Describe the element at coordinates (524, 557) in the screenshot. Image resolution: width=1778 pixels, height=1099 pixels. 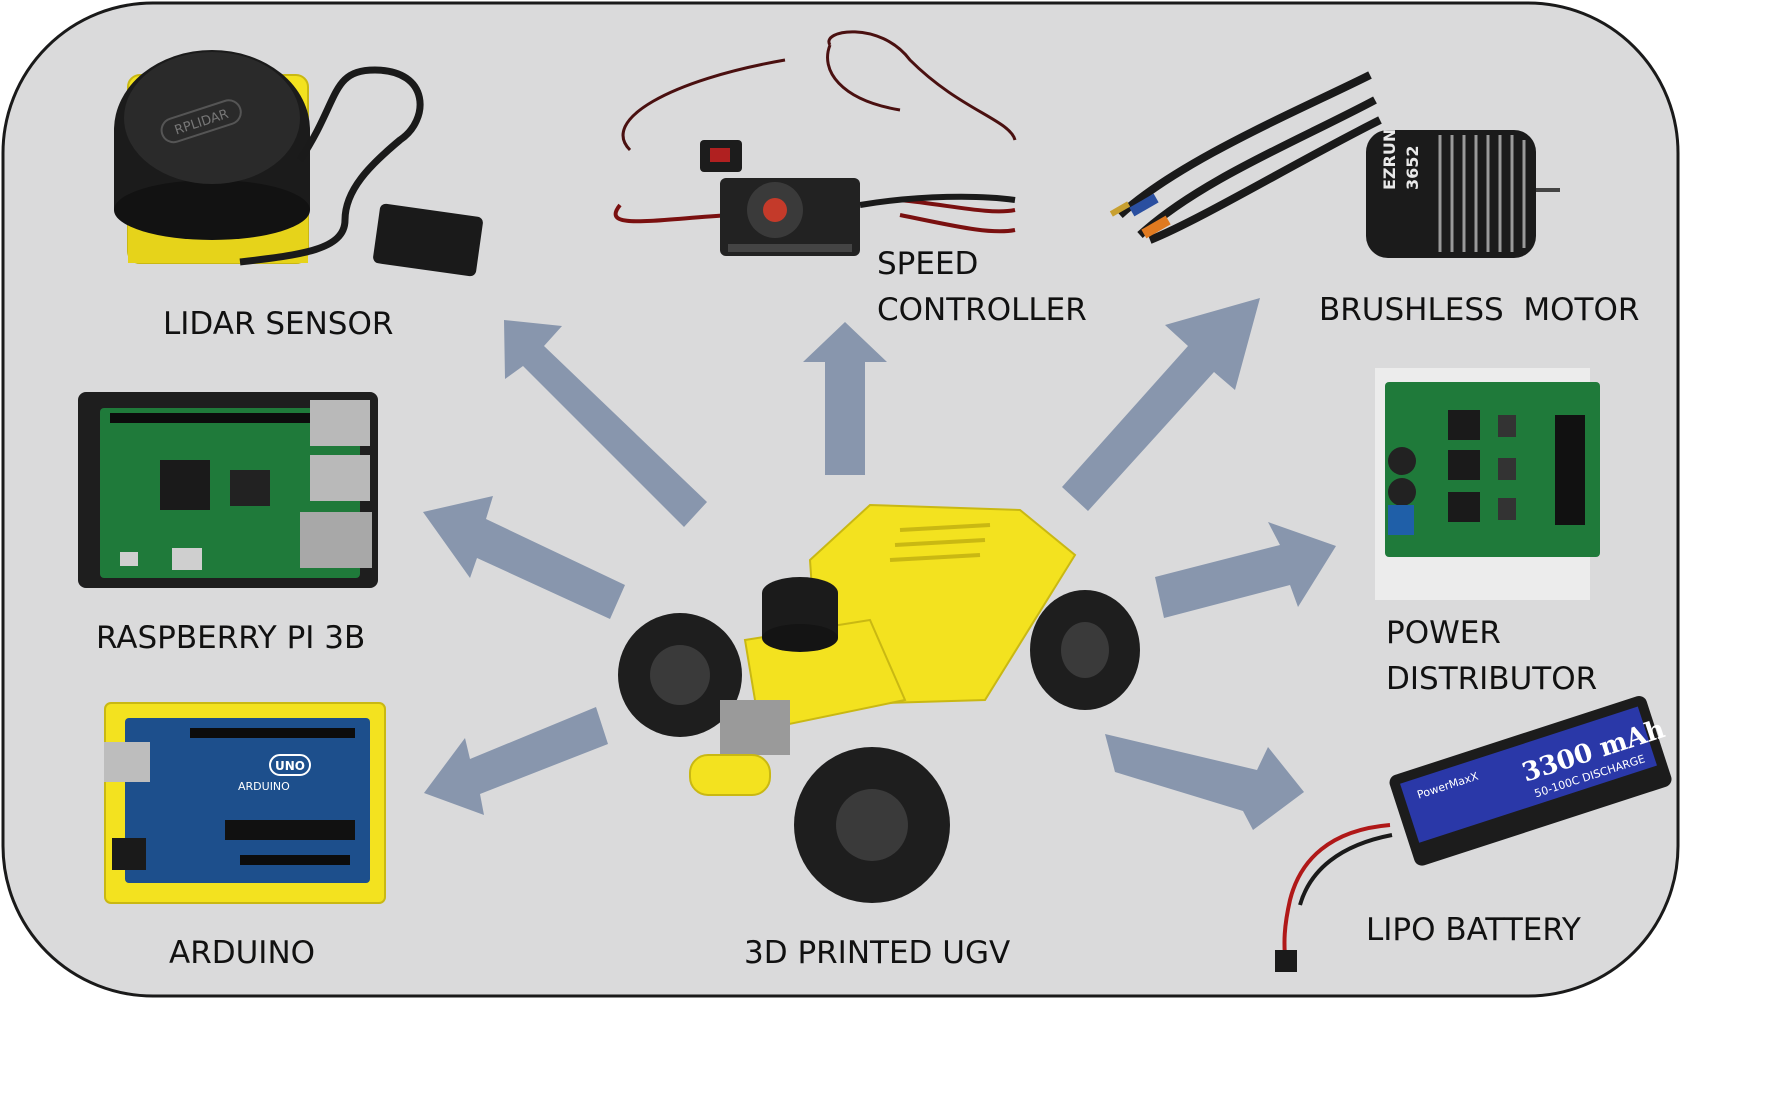
I see `arrow-to-rpi` at that location.